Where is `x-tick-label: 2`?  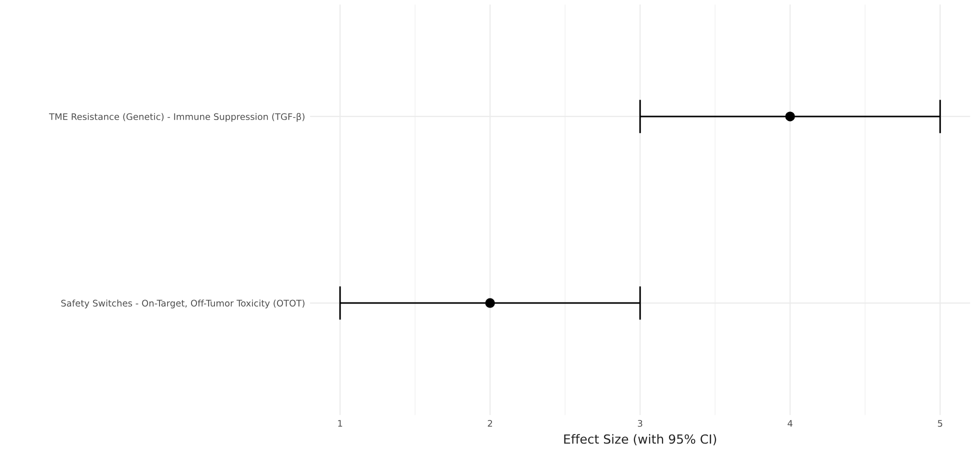 x-tick-label: 2 is located at coordinates (490, 423).